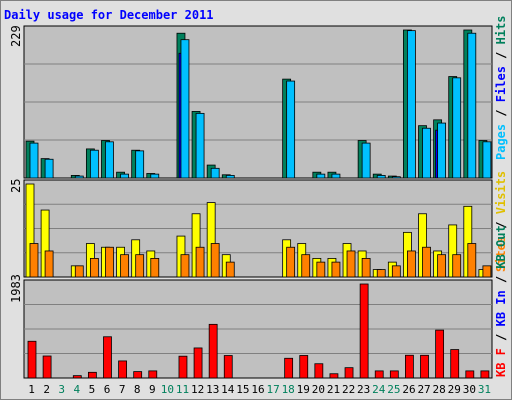 The width and height of the screenshot is (512, 400). I want to click on legend-pages: Pages, so click(501, 142).